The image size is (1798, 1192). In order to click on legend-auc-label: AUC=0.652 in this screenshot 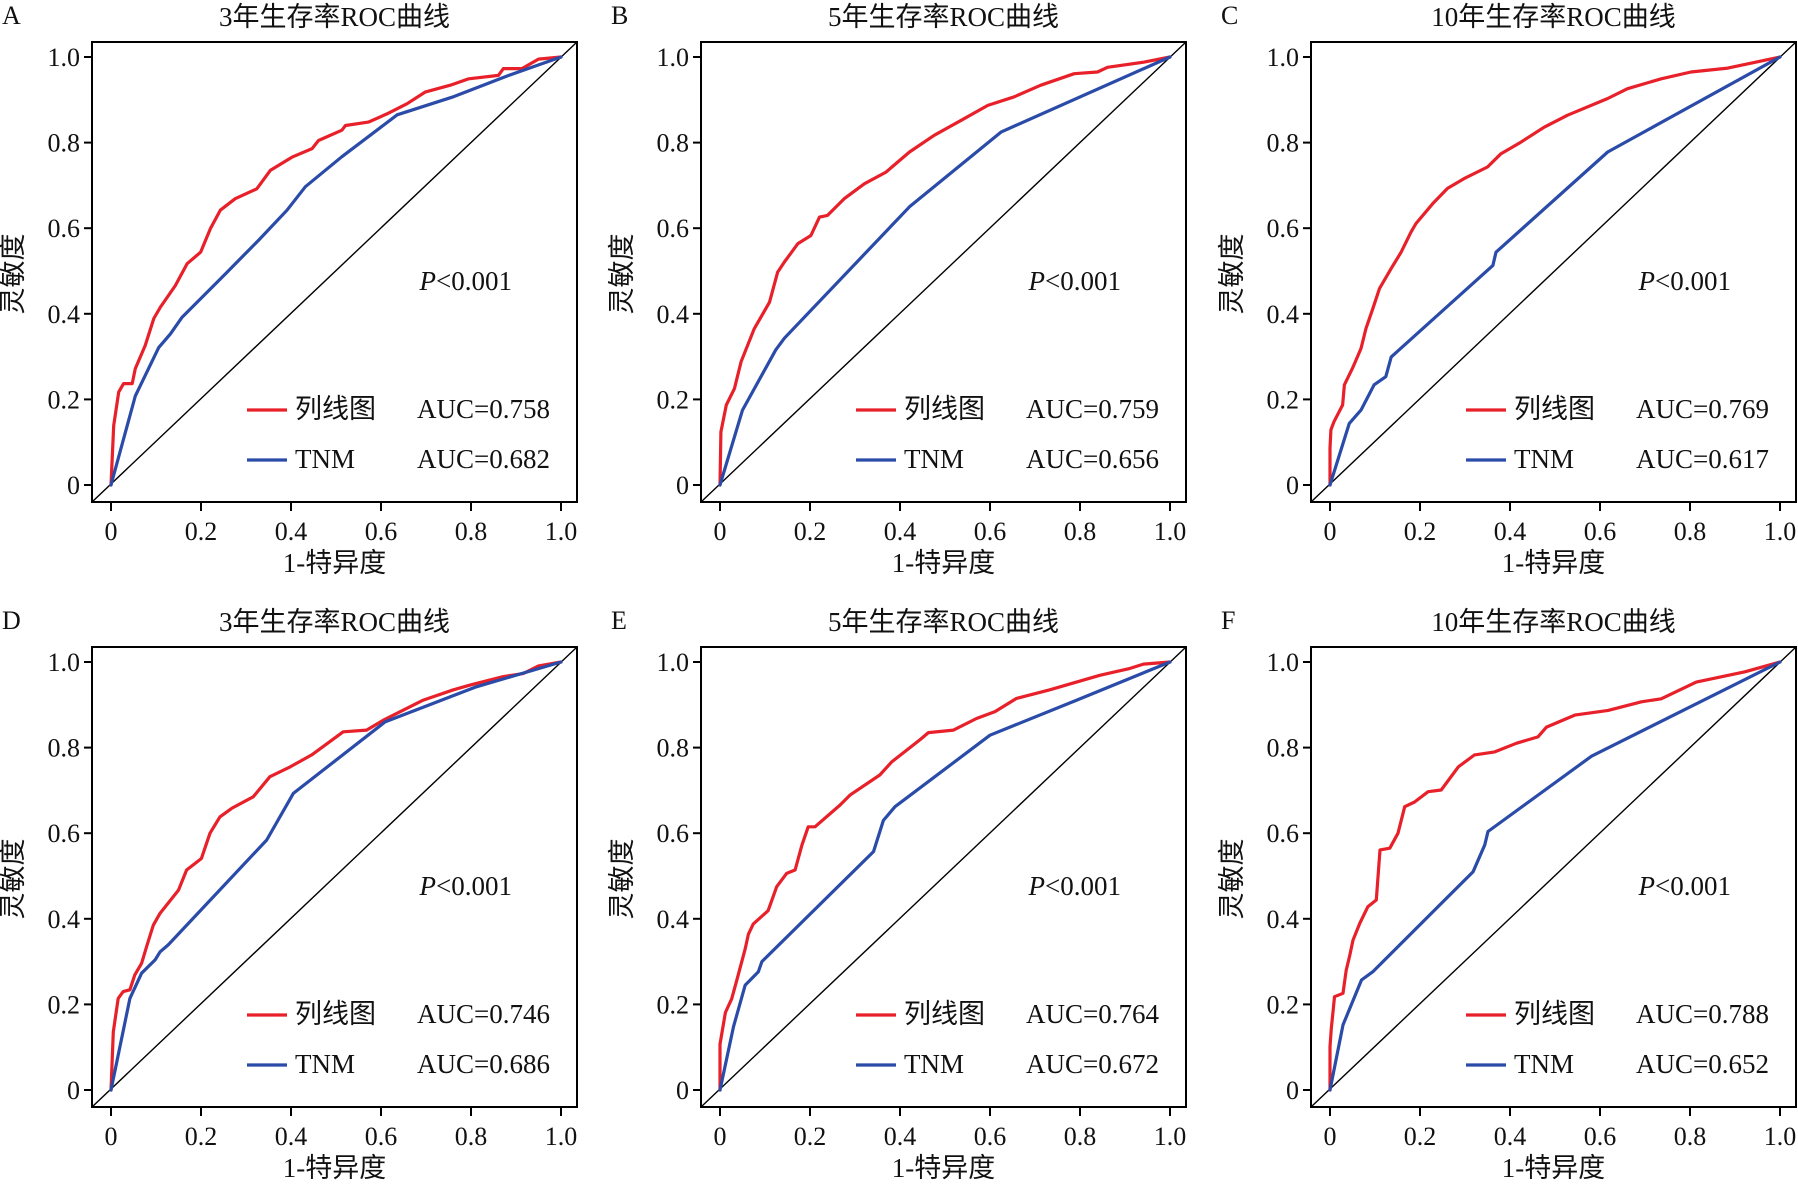, I will do `click(1702, 1064)`.